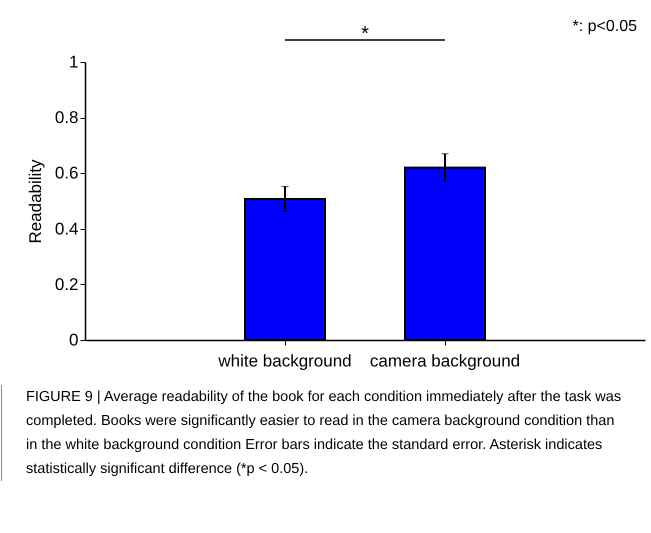  What do you see at coordinates (284, 361) in the screenshot?
I see `x-tick-label: white background` at bounding box center [284, 361].